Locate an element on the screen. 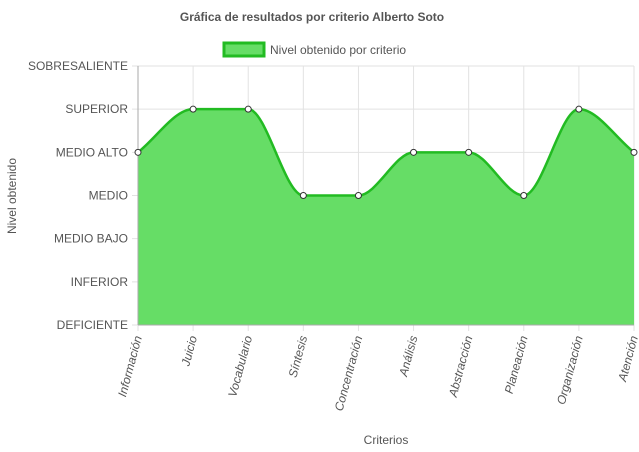 This screenshot has height=452, width=639. x-tick-label: Información is located at coordinates (130, 366).